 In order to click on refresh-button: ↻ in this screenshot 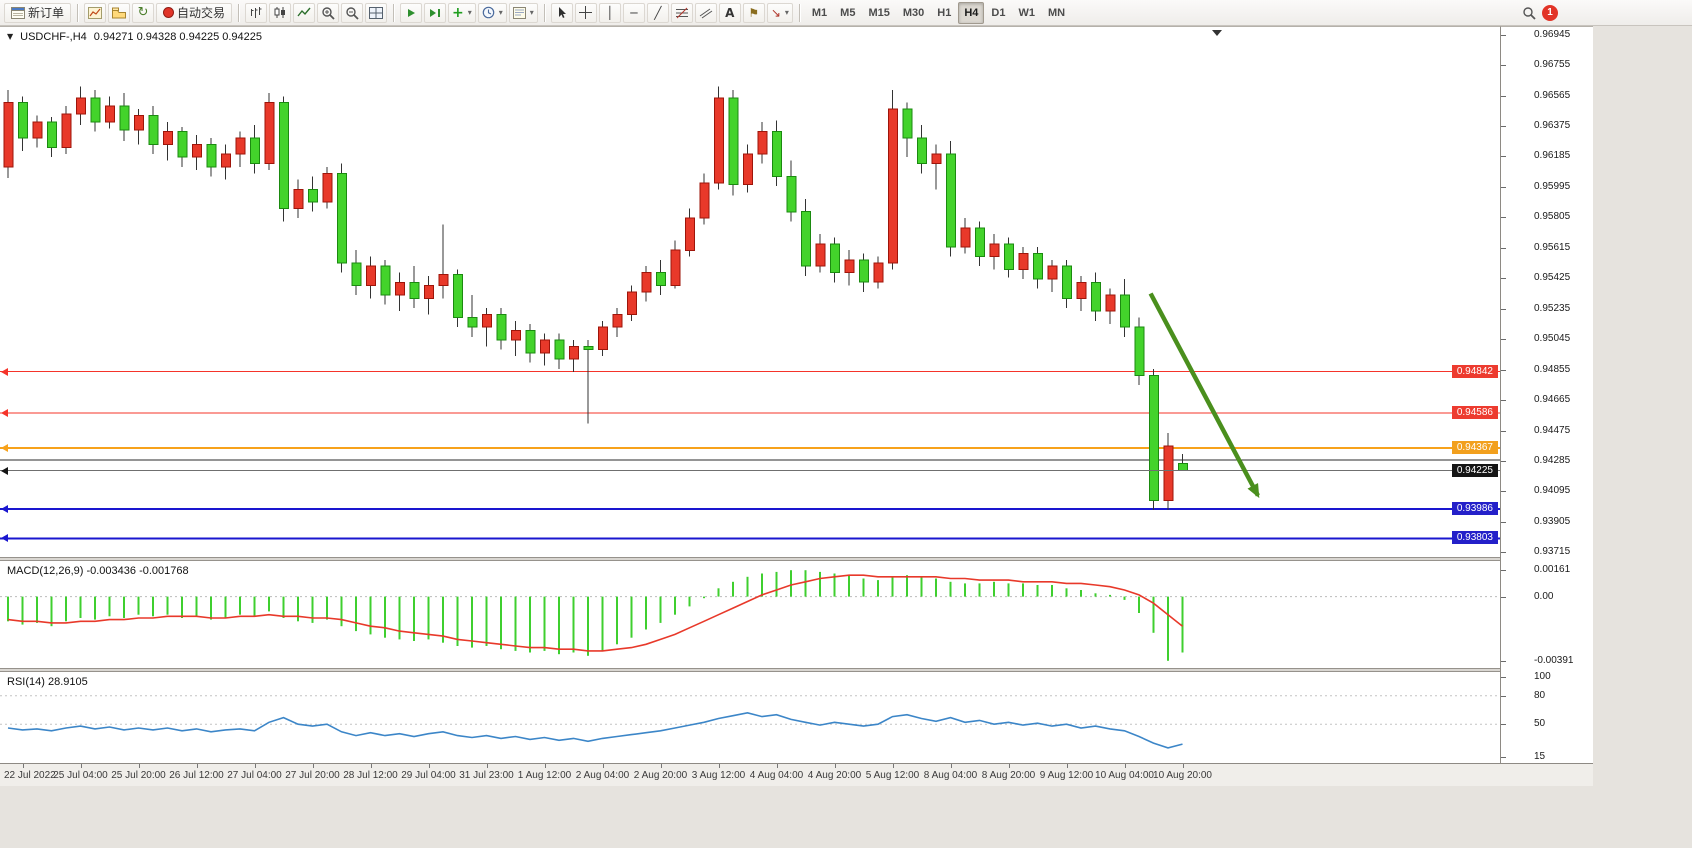, I will do `click(143, 12)`.